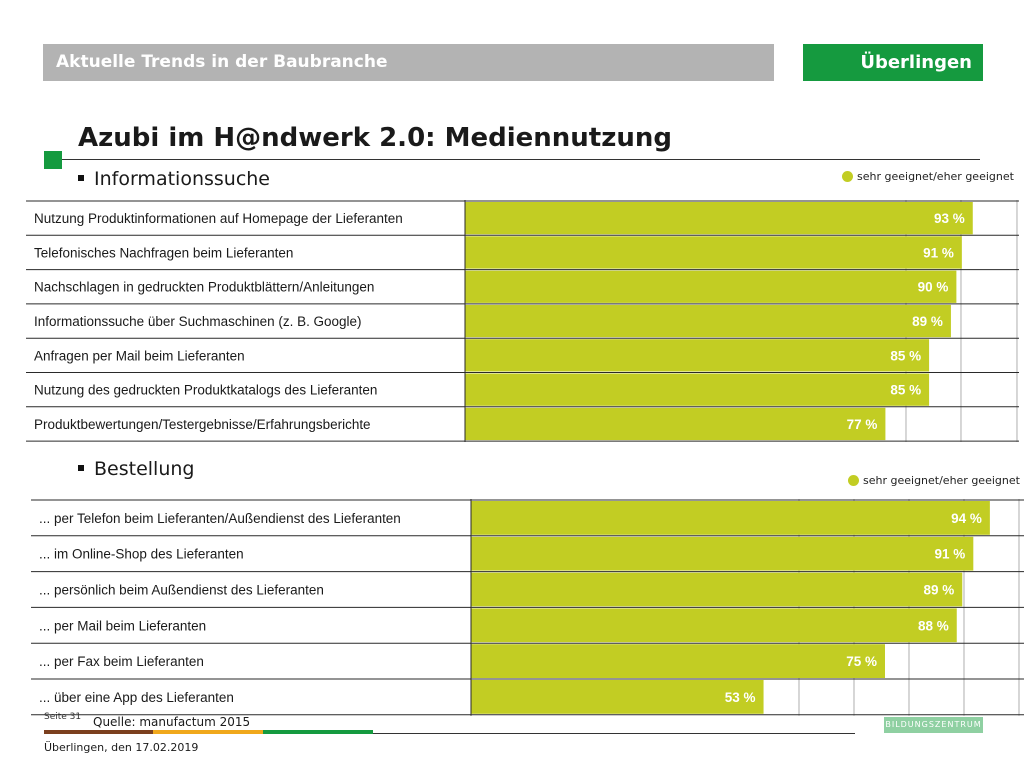 This screenshot has width=1024, height=768. Describe the element at coordinates (933, 625) in the screenshot. I see `data-label: 88 %` at that location.